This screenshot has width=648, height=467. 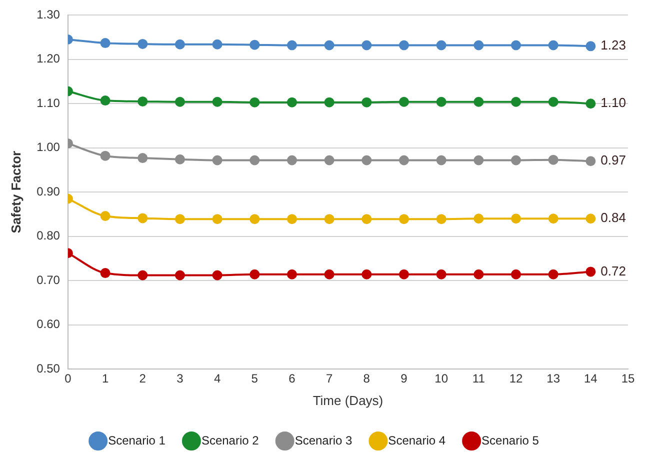 What do you see at coordinates (48, 103) in the screenshot?
I see `y-tick-label: 1.10` at bounding box center [48, 103].